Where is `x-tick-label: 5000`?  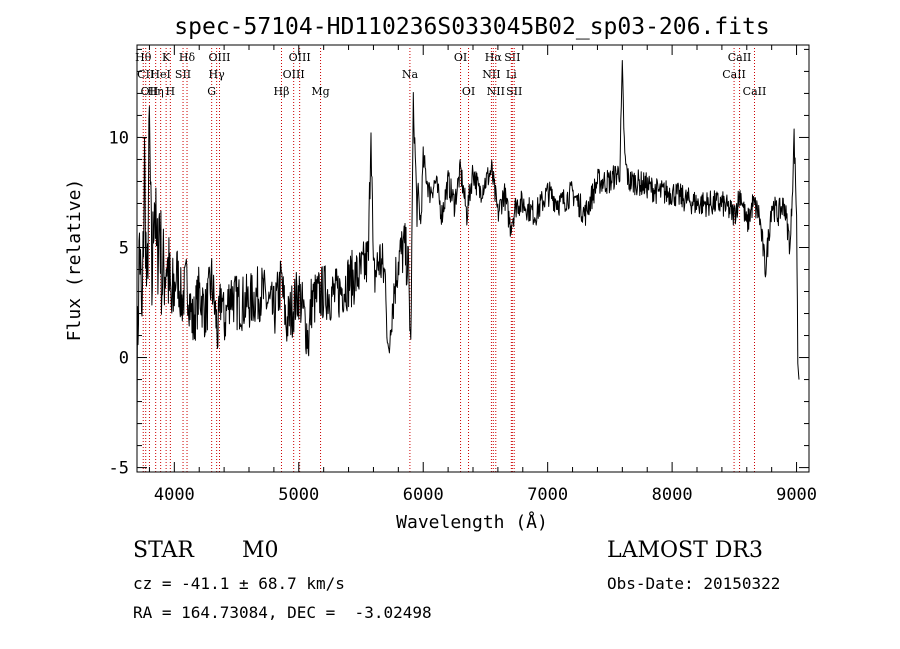
x-tick-label: 5000 is located at coordinates (298, 495).